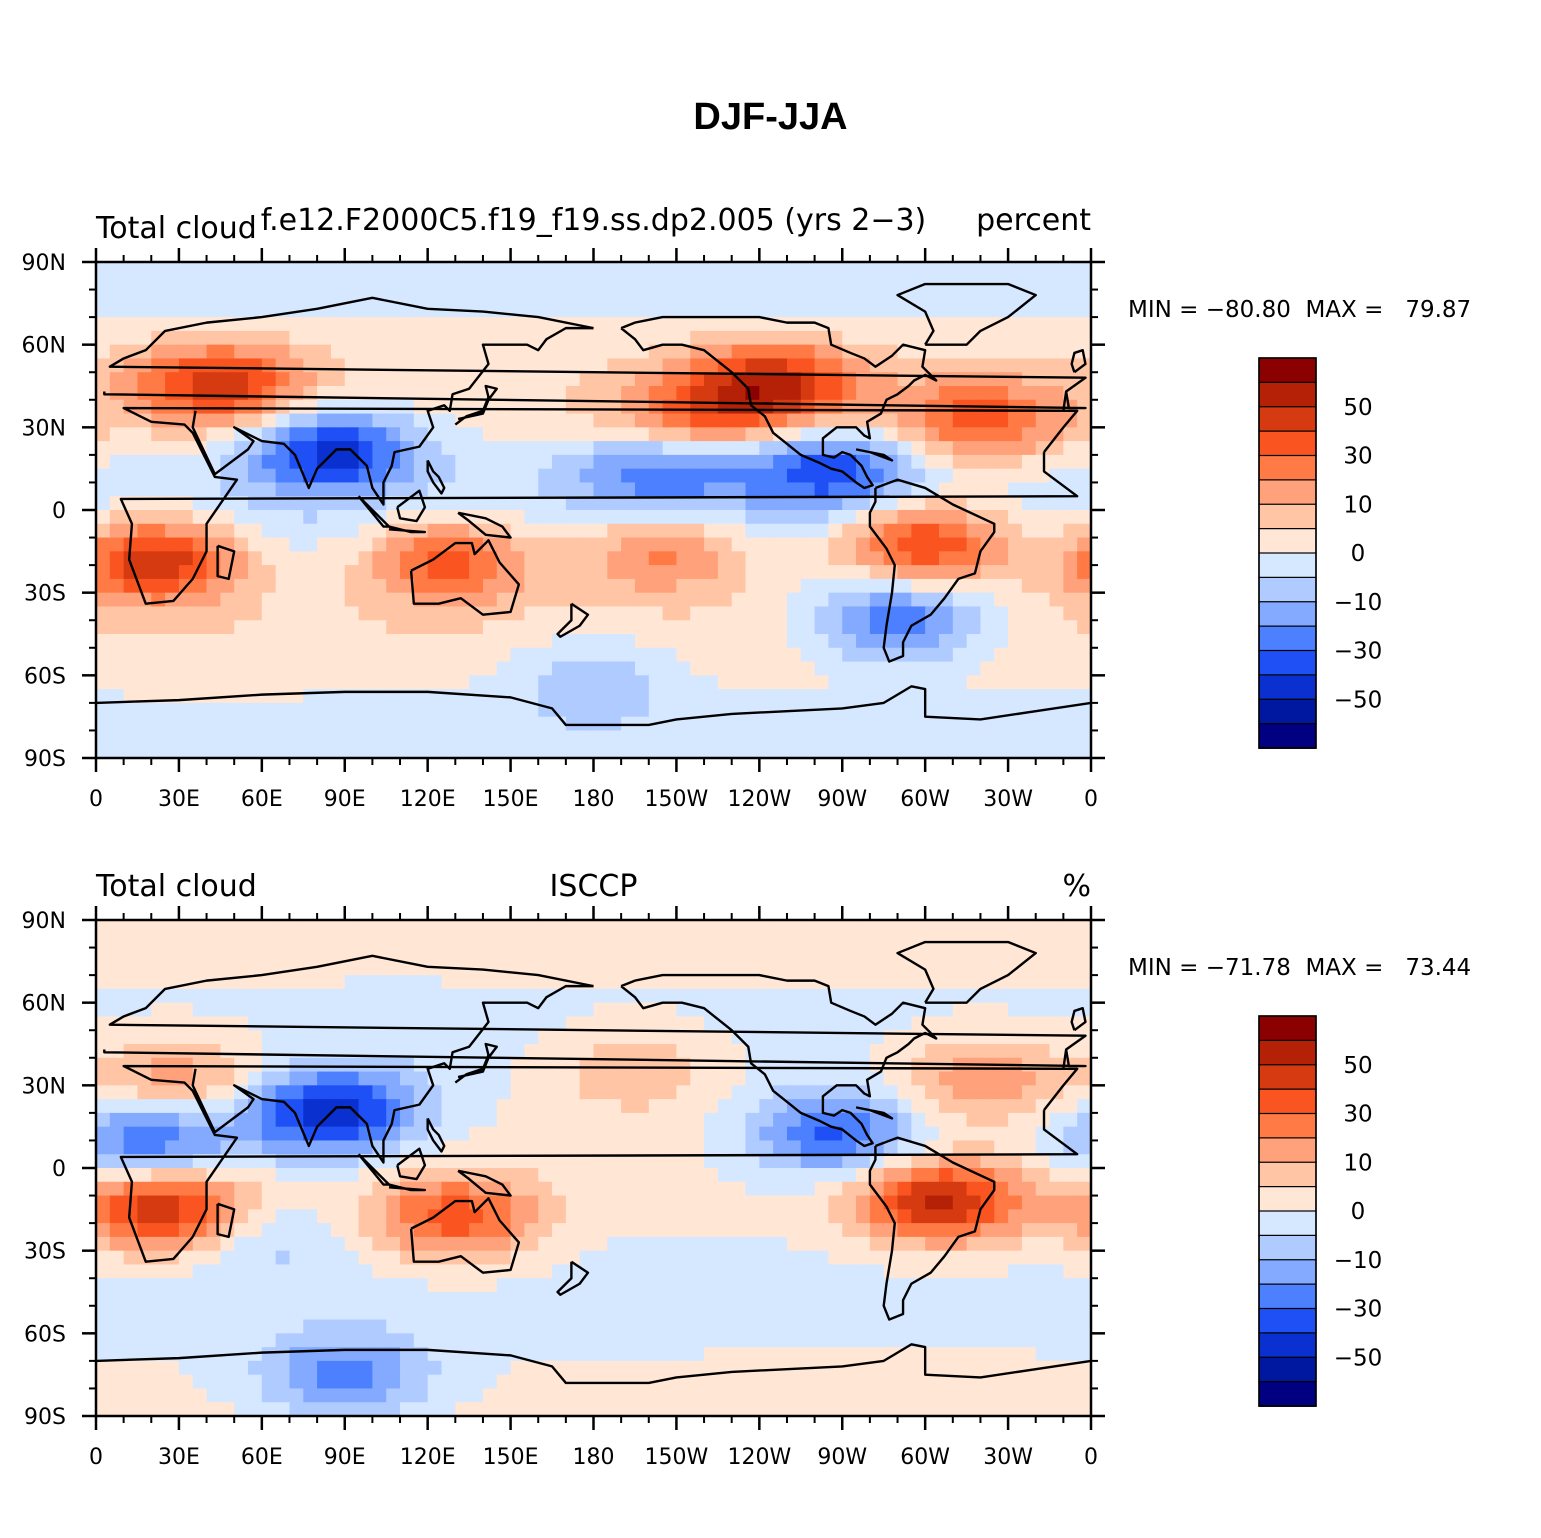 Image resolution: width=1541 pixels, height=1538 pixels. I want to click on lon-label: 180, so click(594, 799).